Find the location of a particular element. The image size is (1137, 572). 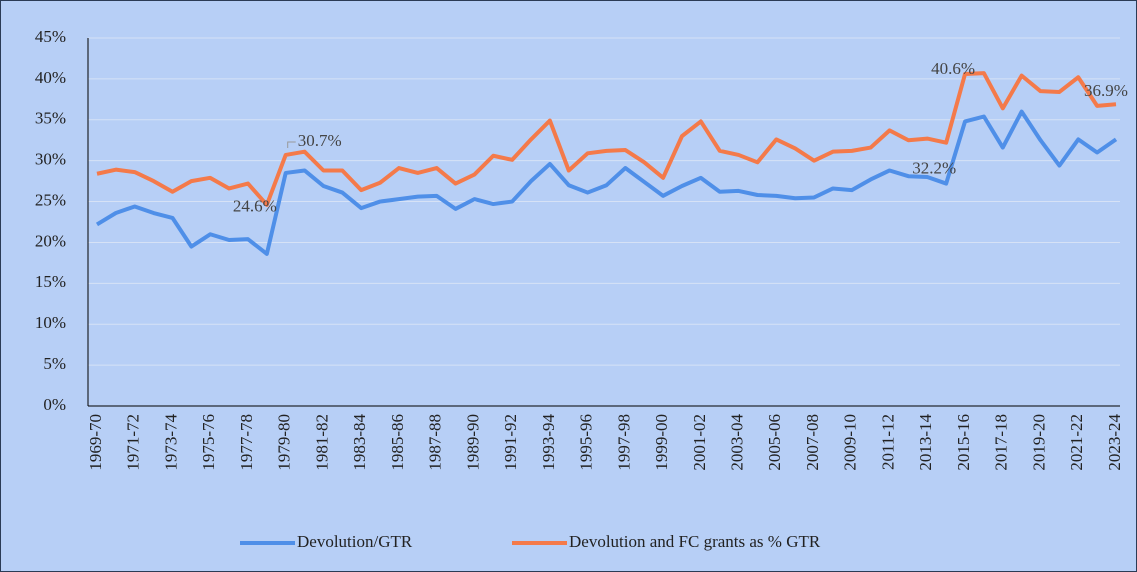

x-tick-label: 2011-12 is located at coordinates (887, 442).